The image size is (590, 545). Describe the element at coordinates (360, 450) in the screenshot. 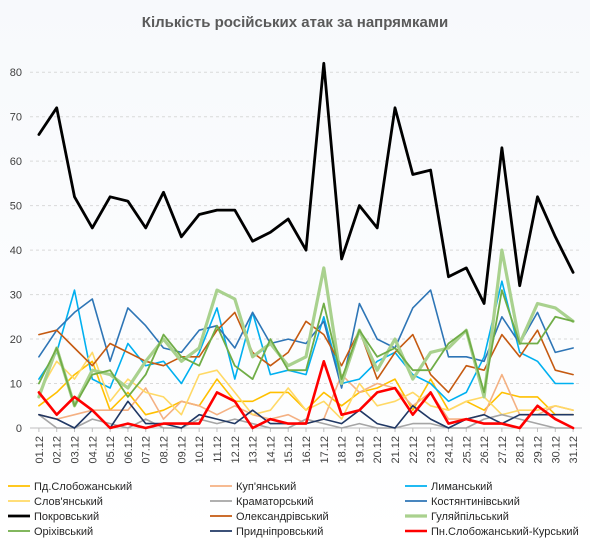

I see `x-tick-label: 19.12` at that location.